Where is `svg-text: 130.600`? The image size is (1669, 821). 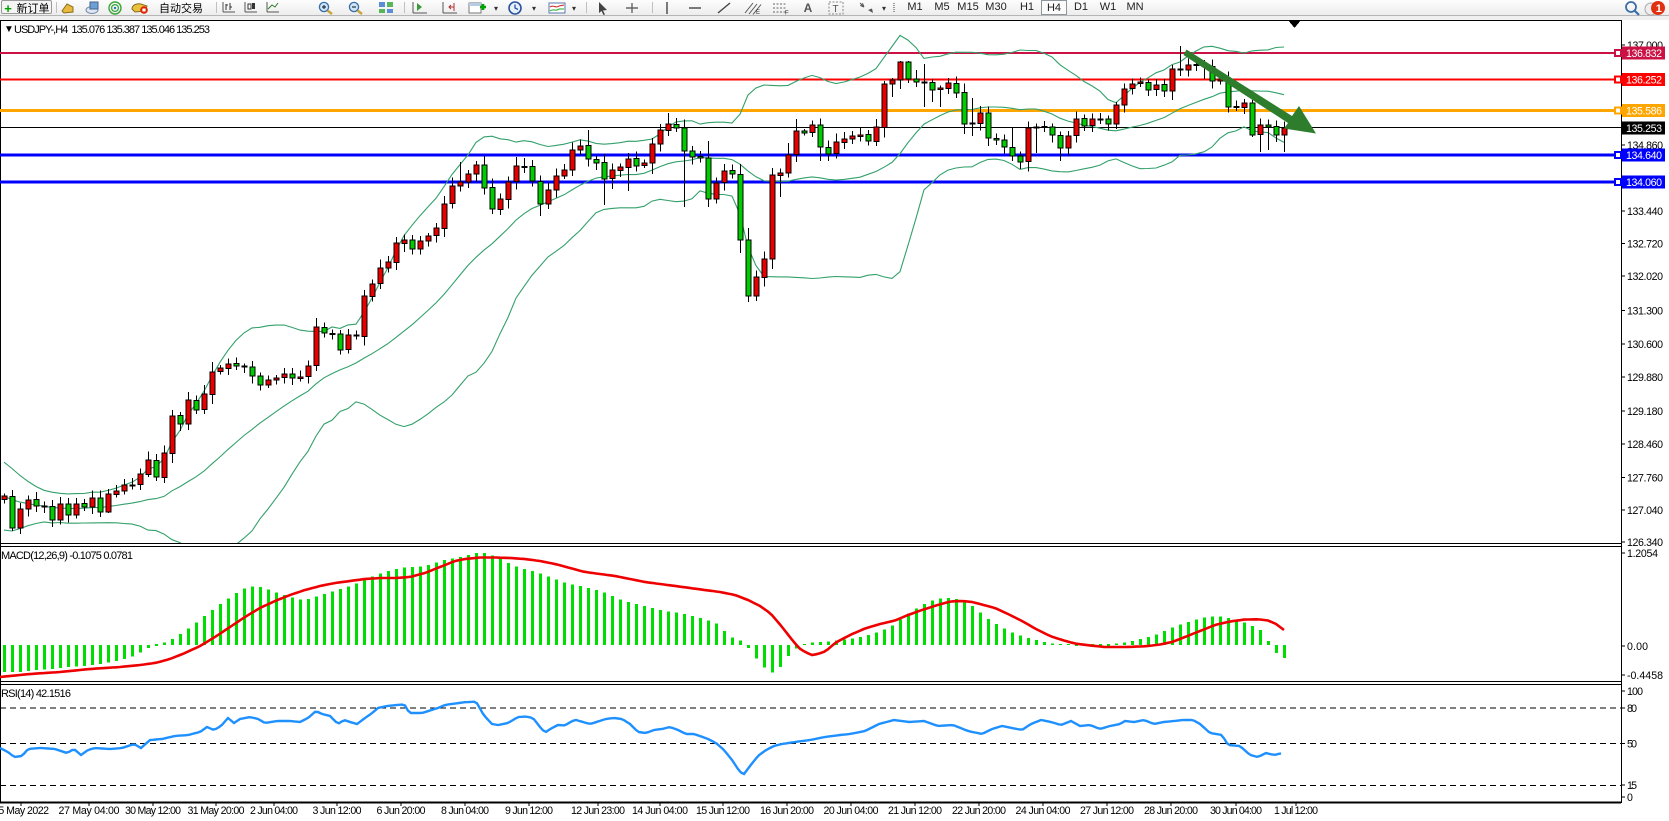
svg-text: 130.600 is located at coordinates (1645, 345).